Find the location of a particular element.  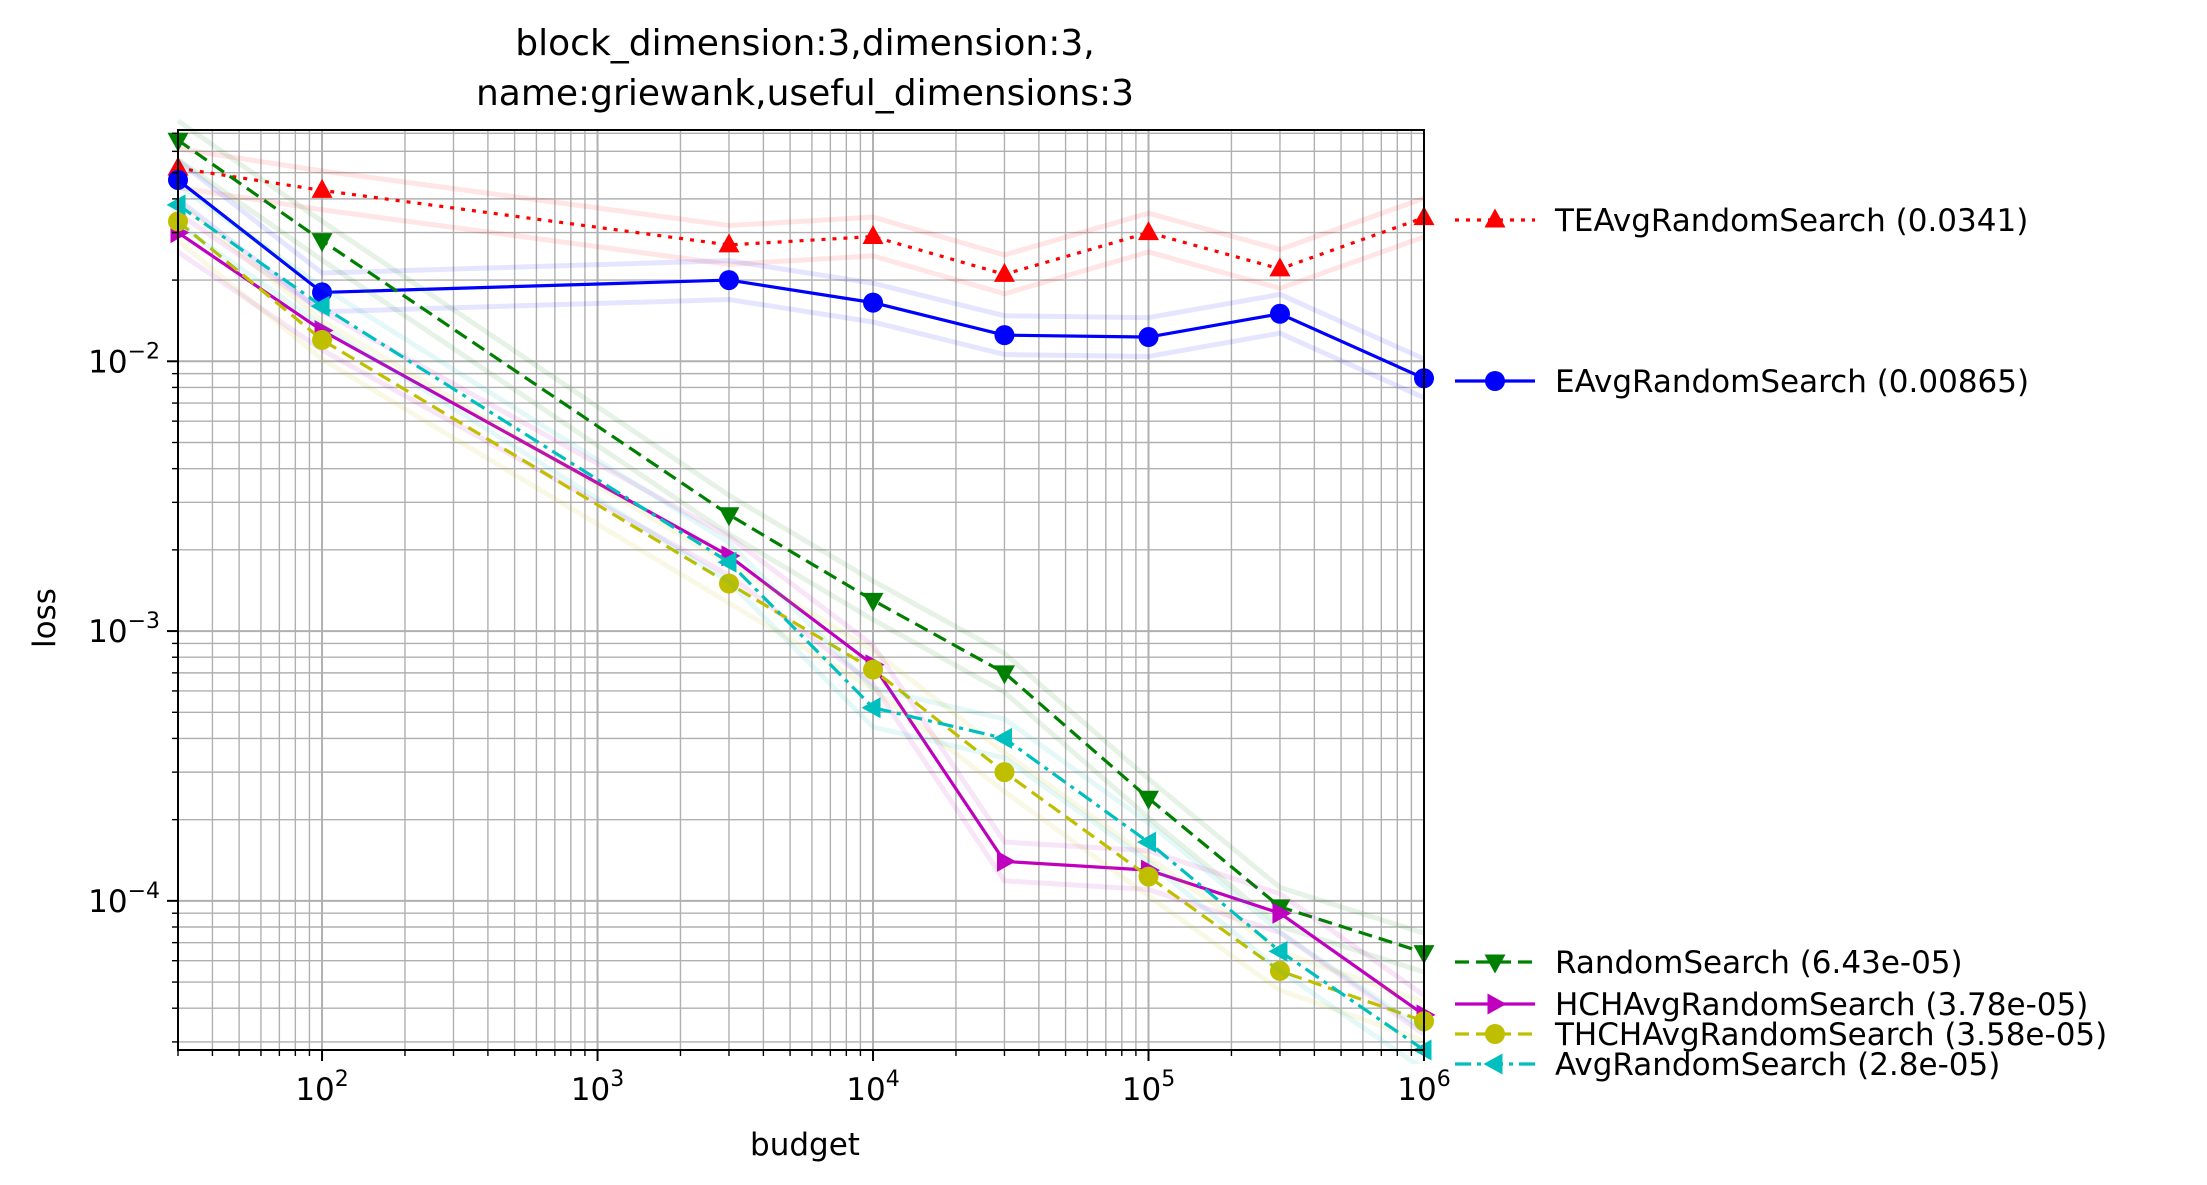

legend-label: AvgRandomSearch (2.8e-05) is located at coordinates (1777, 1065).